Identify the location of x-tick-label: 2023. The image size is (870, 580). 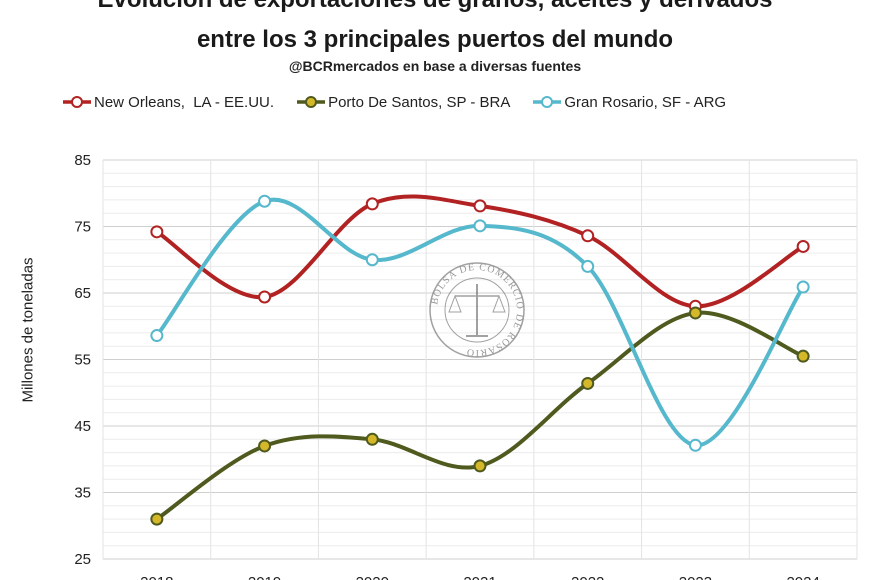
(695, 577).